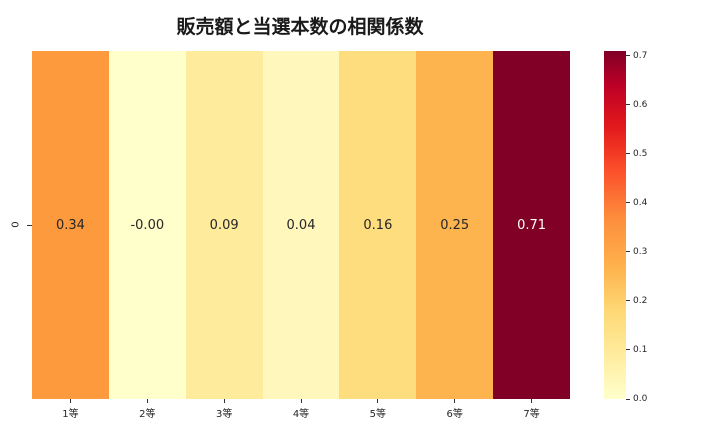 Image resolution: width=720 pixels, height=432 pixels. I want to click on x-tick-2: 2等, so click(147, 409).